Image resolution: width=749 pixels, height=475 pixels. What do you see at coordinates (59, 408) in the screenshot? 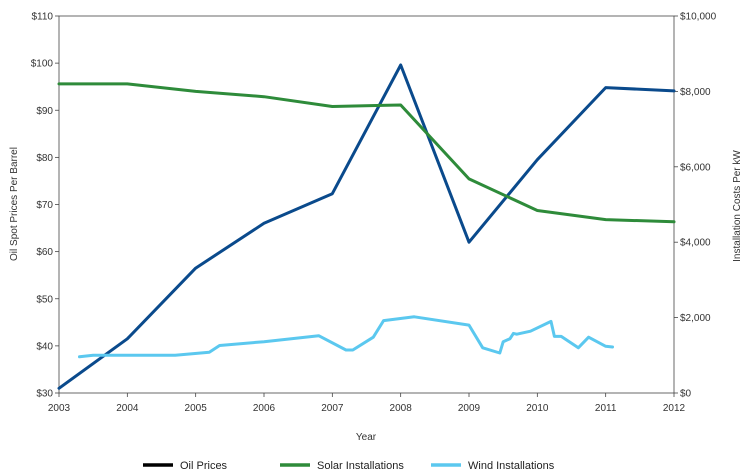
I see `x-tick-label: 2003` at bounding box center [59, 408].